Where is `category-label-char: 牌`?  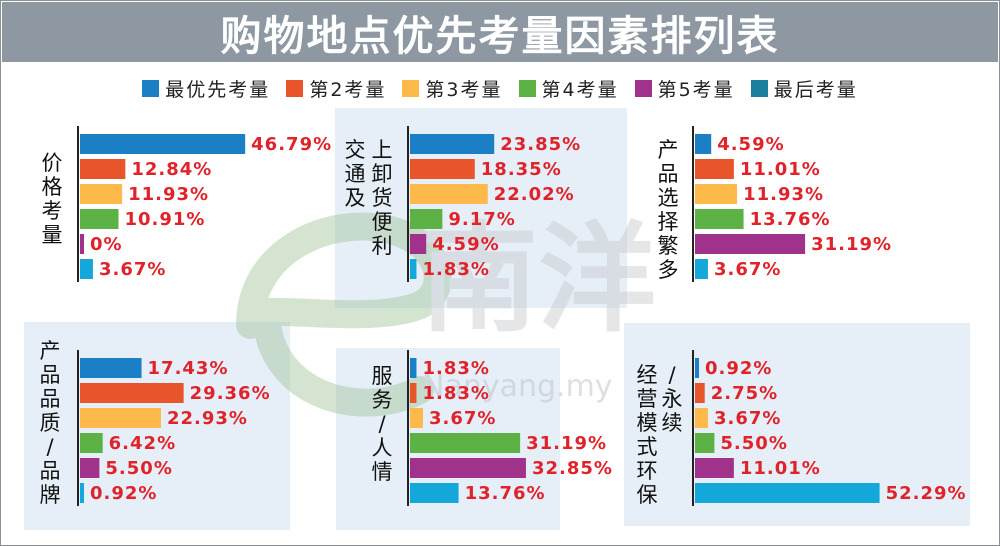
category-label-char: 牌 is located at coordinates (50, 495).